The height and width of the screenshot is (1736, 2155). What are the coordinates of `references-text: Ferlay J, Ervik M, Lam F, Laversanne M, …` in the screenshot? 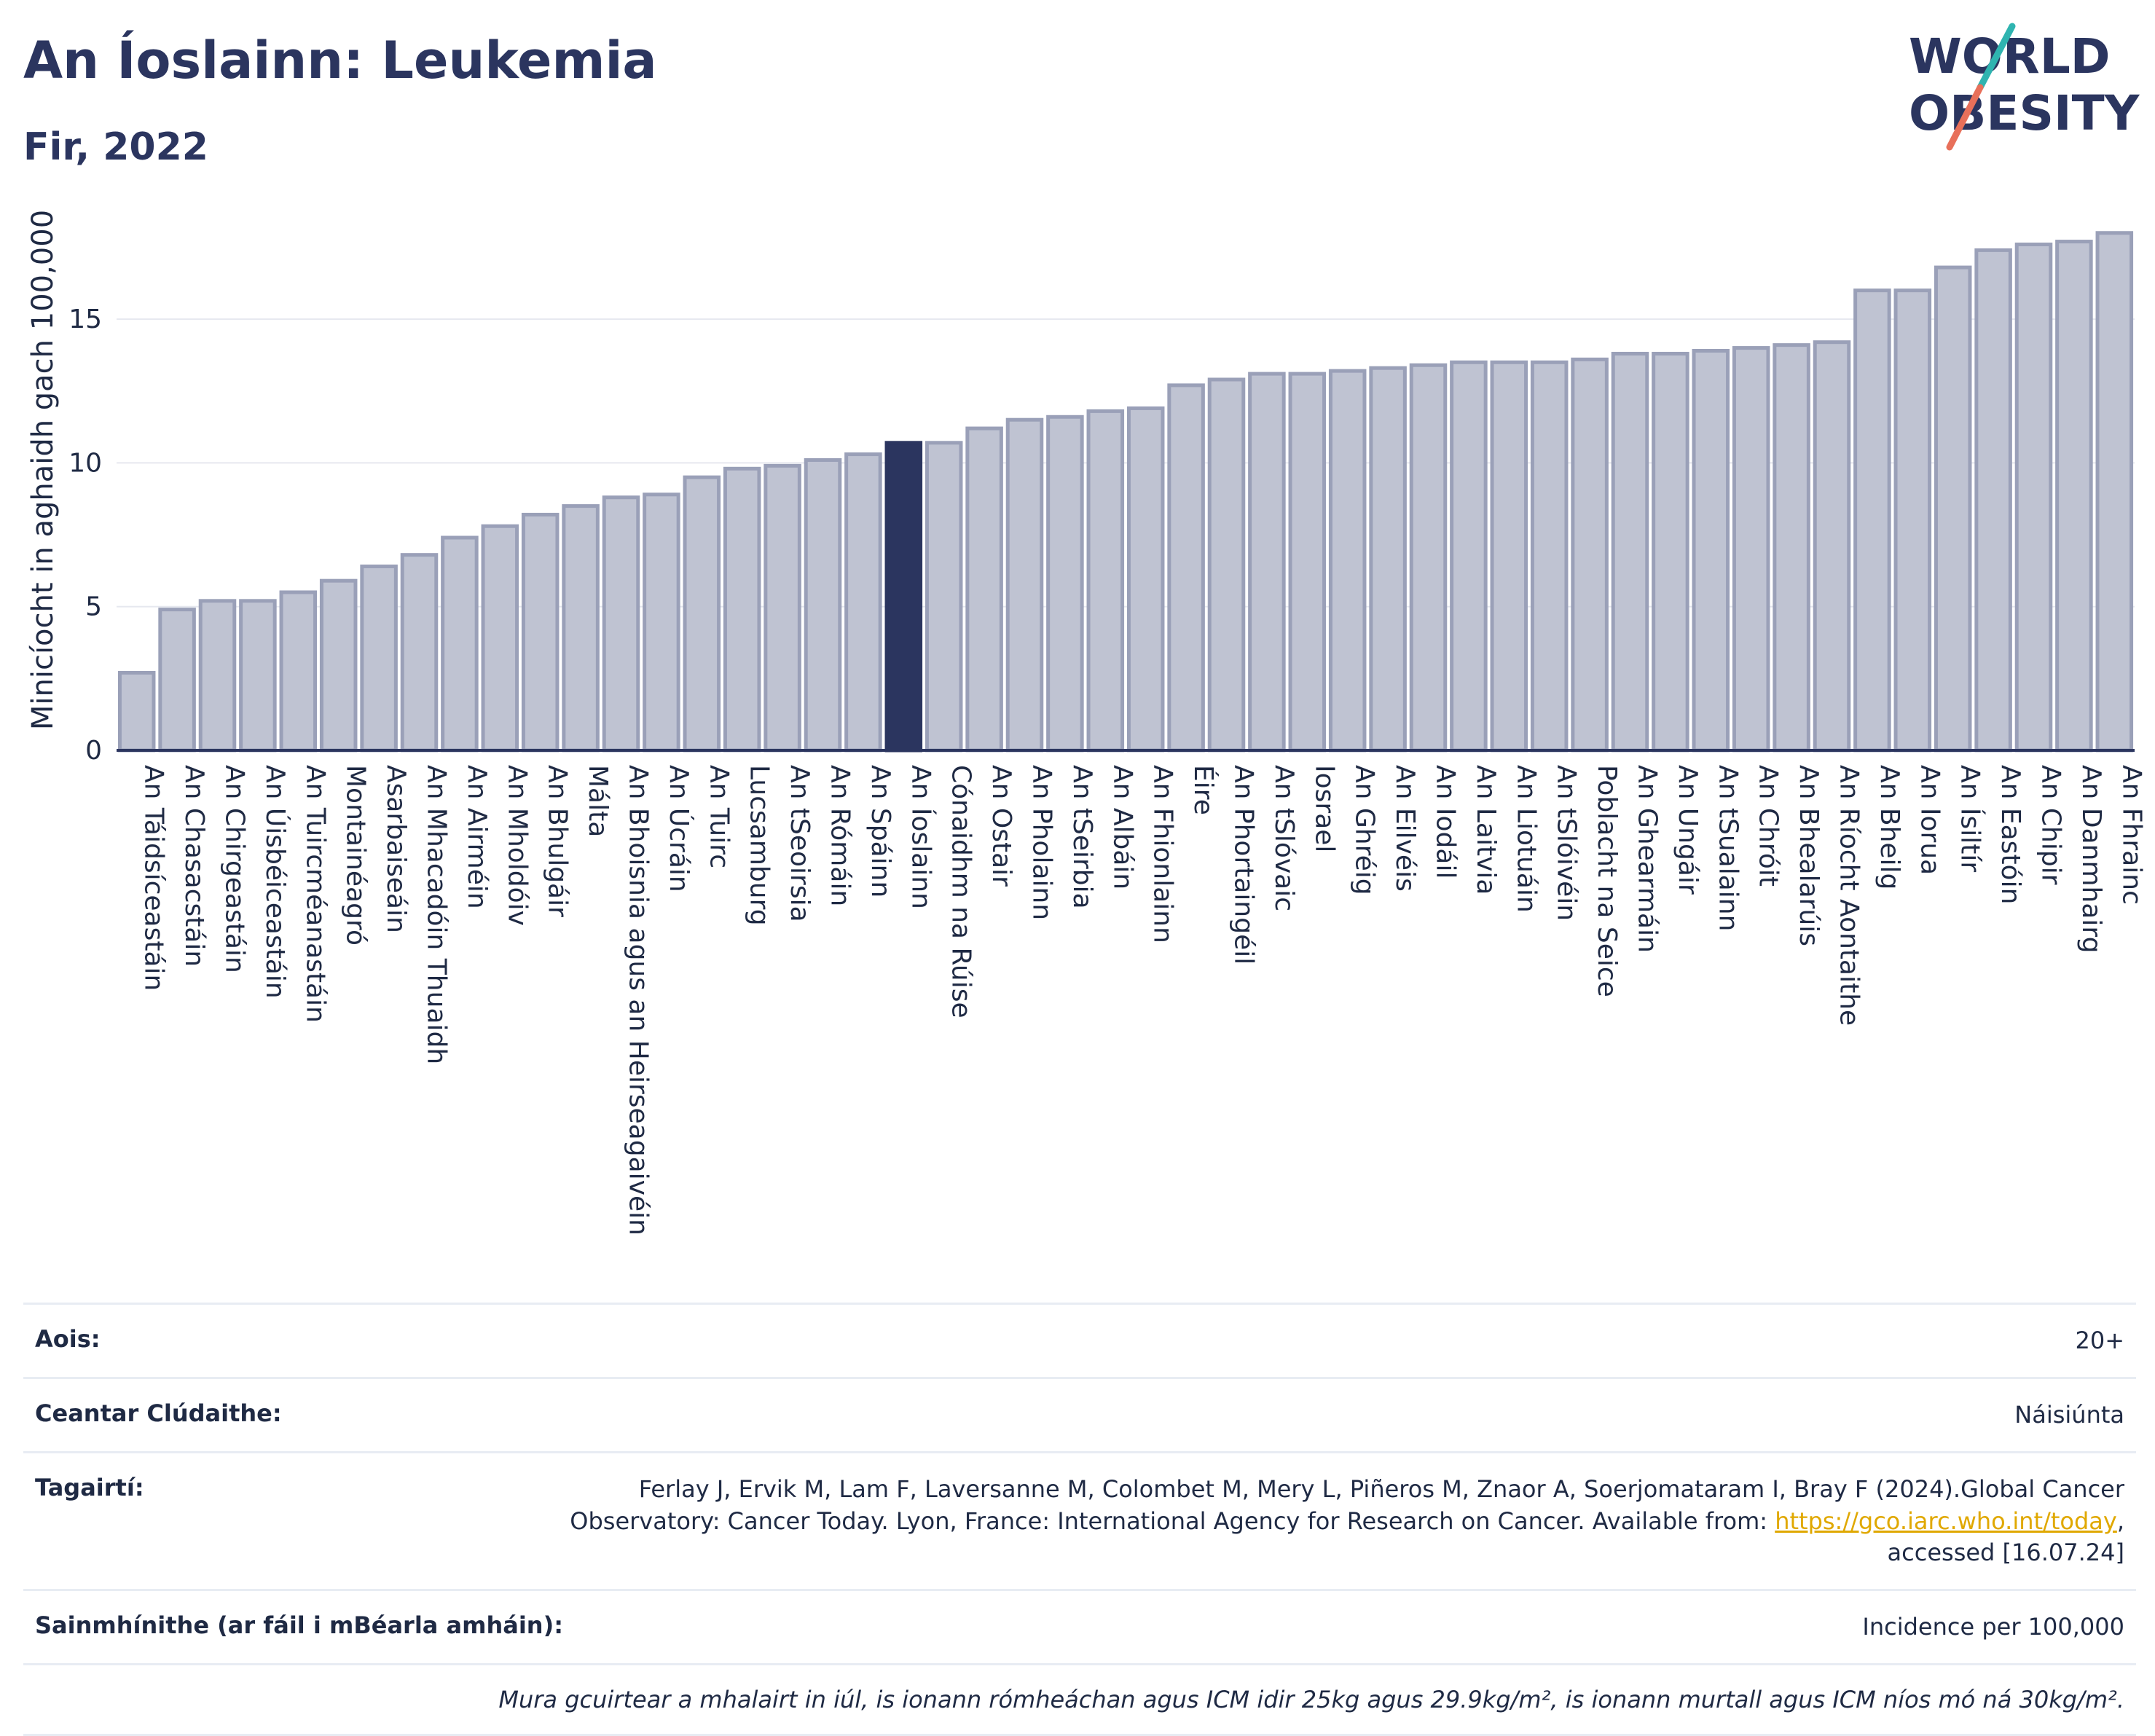 It's located at (1347, 1505).